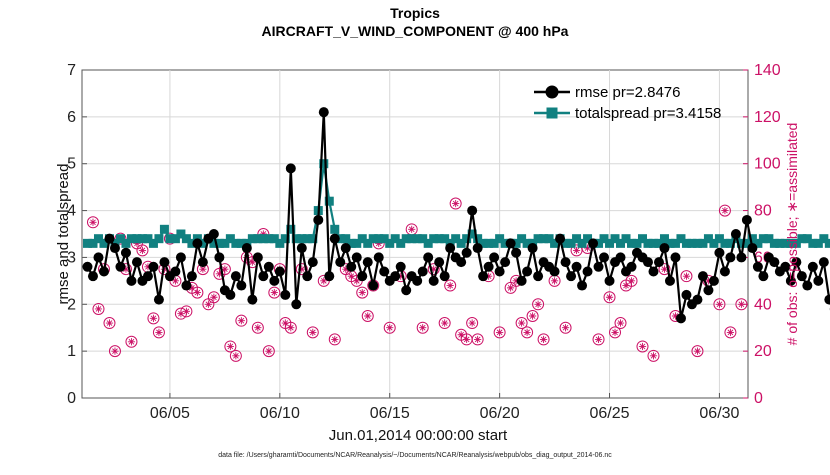  I want to click on y-tick-label: 6, so click(71, 117).